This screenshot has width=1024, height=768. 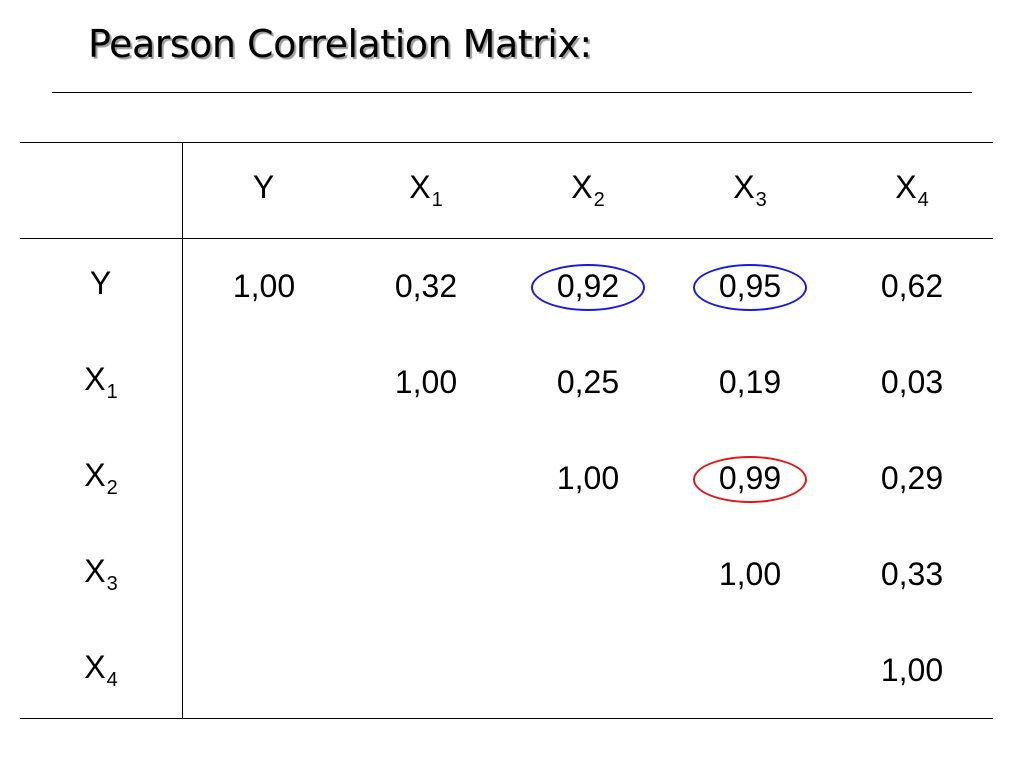 I want to click on correlation-value: 0,25, so click(x=588, y=382).